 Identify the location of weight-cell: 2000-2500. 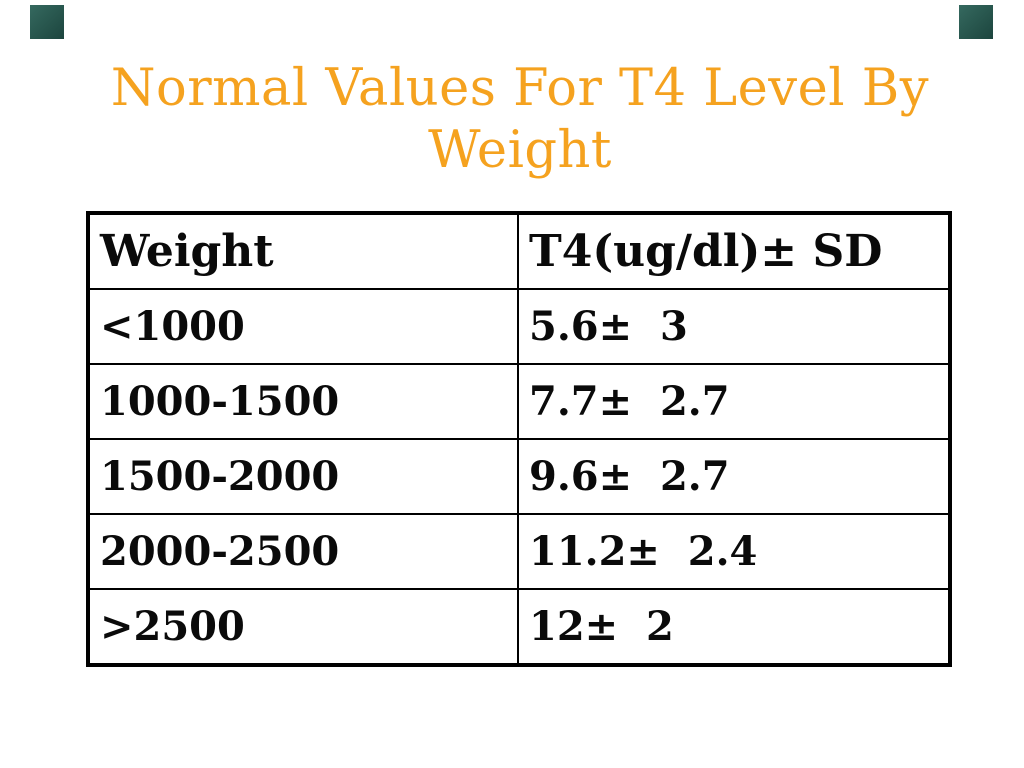
(303, 551).